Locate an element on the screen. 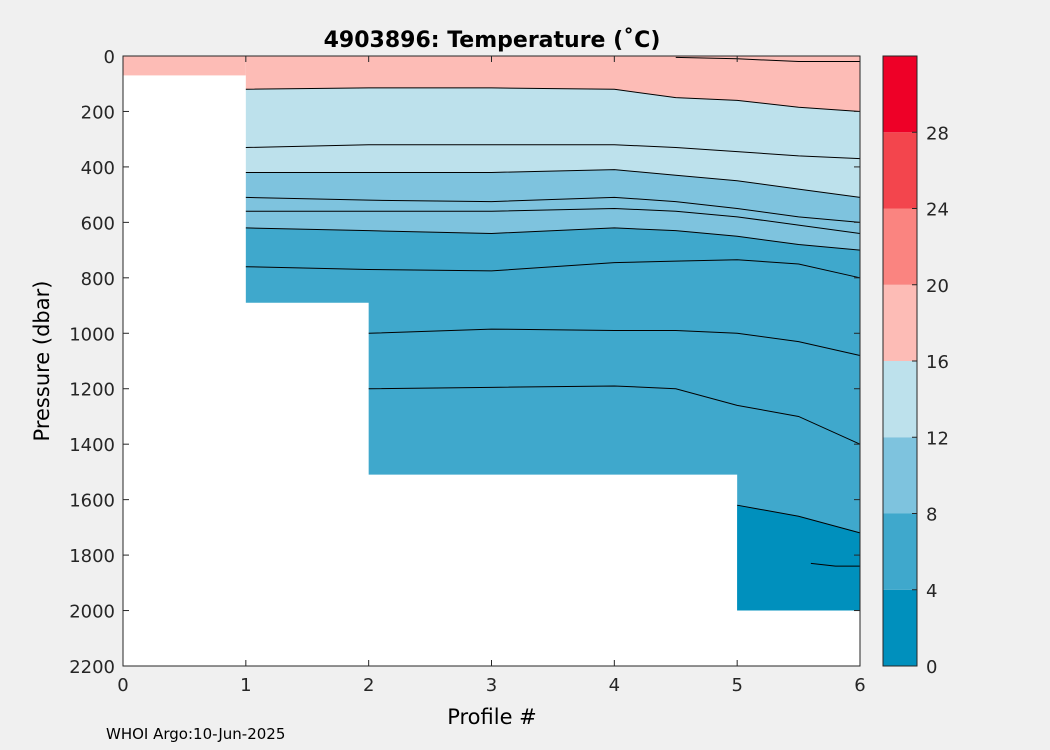 The height and width of the screenshot is (750, 1050). y-tick-label: 2200 is located at coordinates (92, 667).